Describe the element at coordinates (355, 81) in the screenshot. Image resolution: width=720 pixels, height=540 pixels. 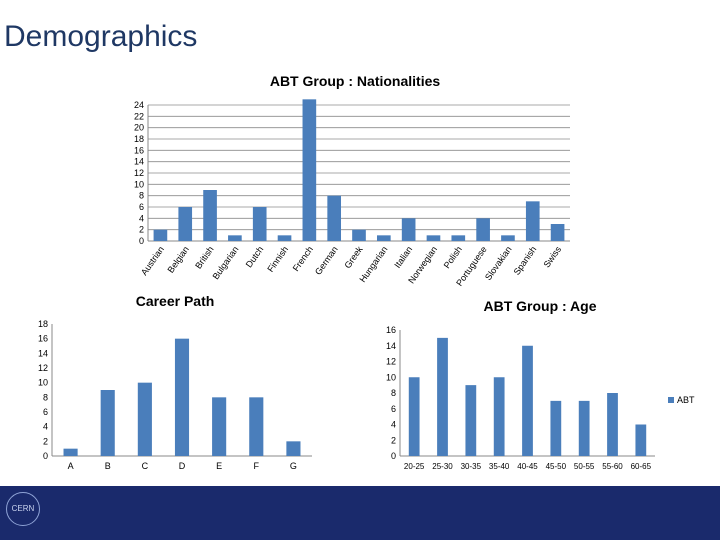
I see `nationalities-chart-title: ABT Group : Nationalities` at that location.